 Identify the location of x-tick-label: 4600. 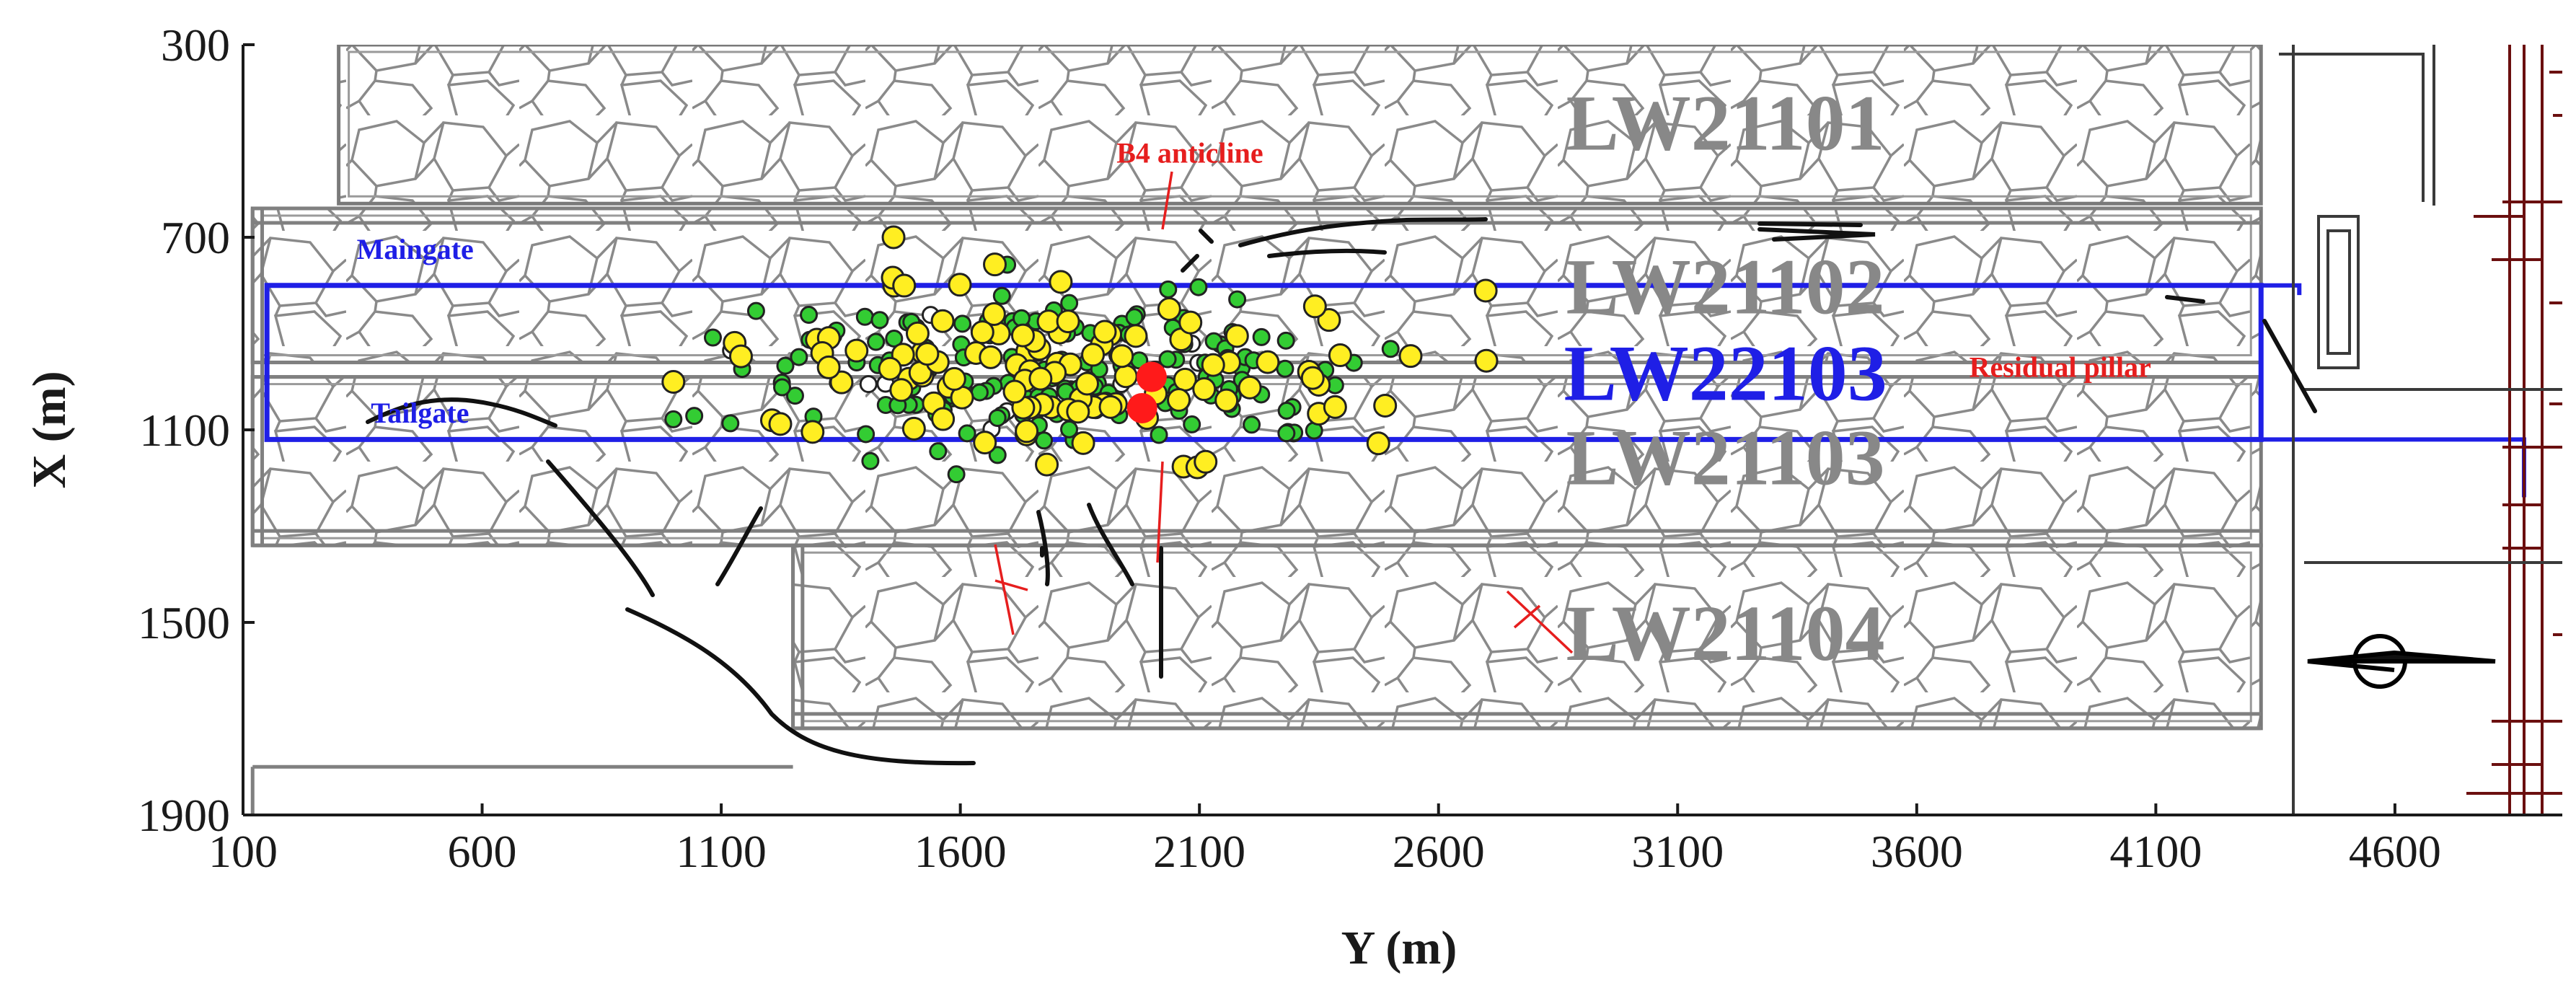
(2395, 851).